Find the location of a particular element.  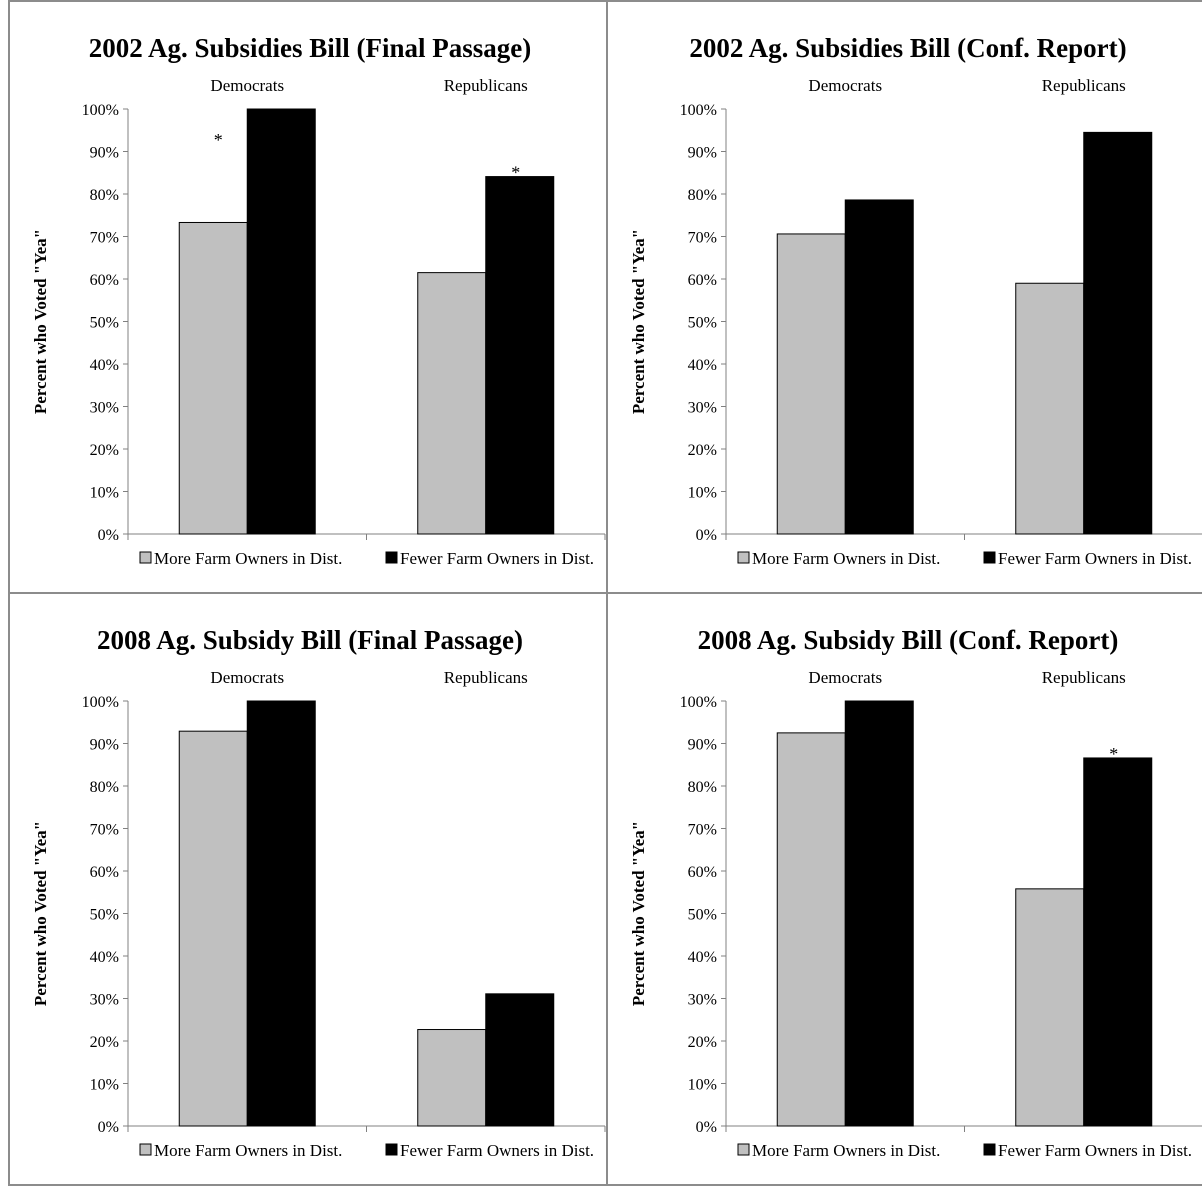

chart-title: 2002 Ag. Subsidies Bill (Conf. Report) is located at coordinates (907, 48).